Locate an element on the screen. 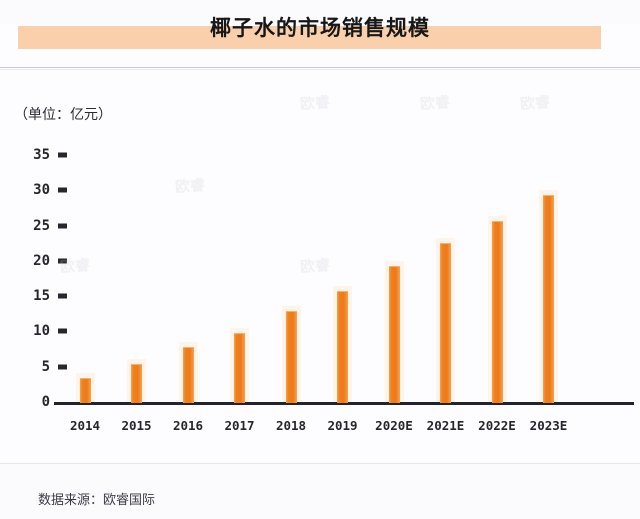  bar-2022E is located at coordinates (497, 311).